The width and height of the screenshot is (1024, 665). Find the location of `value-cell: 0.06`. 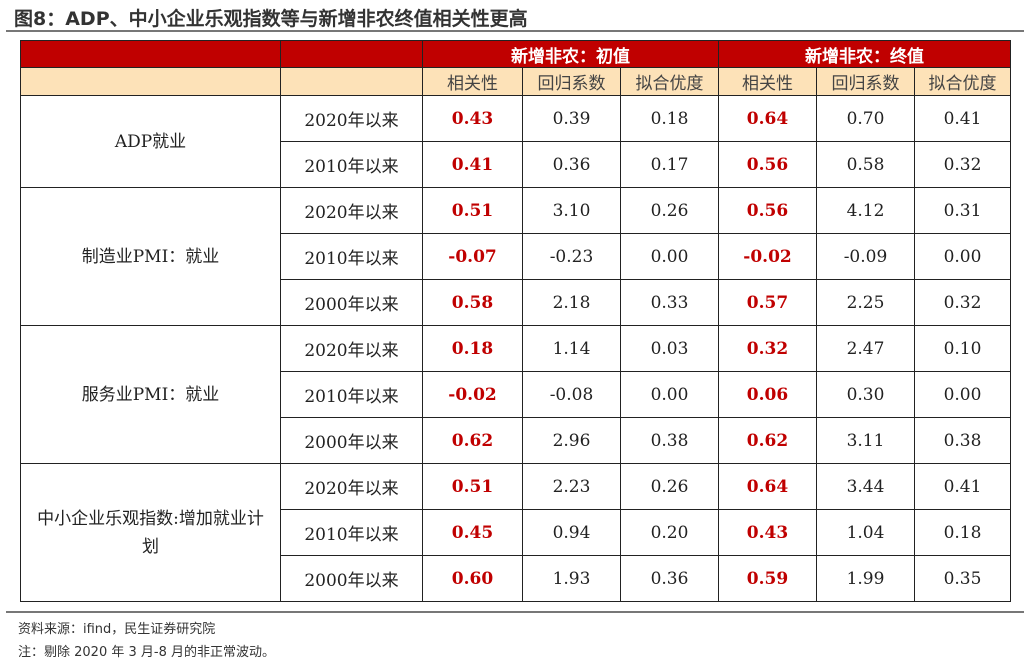

value-cell: 0.06 is located at coordinates (767, 394).